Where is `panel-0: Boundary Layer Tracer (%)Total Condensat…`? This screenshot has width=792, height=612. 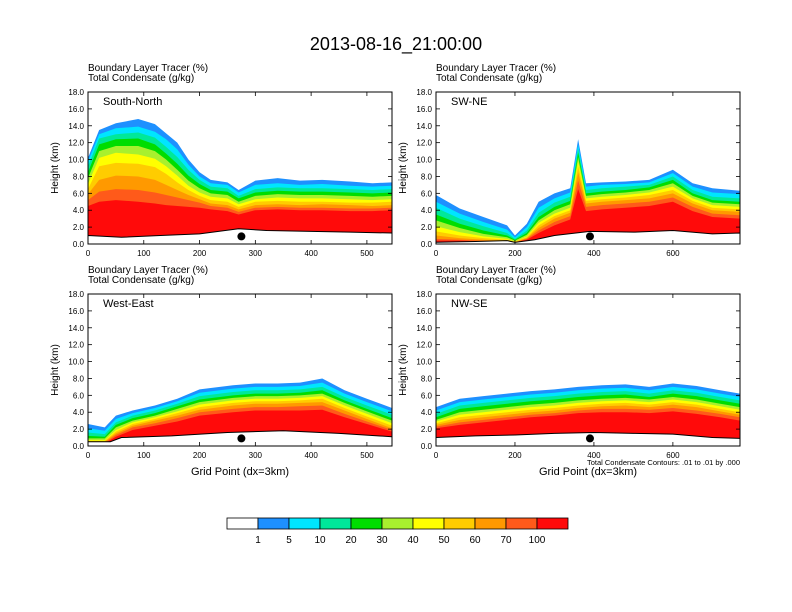
panel-0: Boundary Layer Tracer (%)Total Condensat… is located at coordinates (221, 160).